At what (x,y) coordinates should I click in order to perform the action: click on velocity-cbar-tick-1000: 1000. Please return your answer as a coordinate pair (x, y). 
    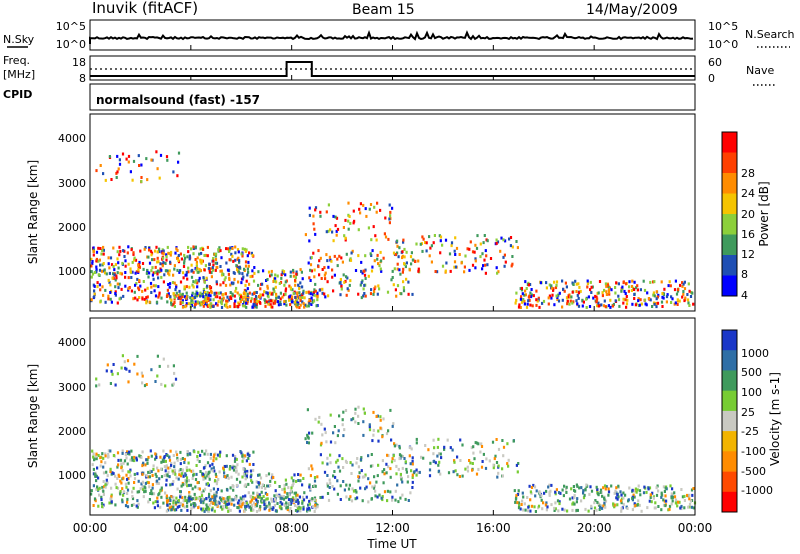
    Looking at the image, I should click on (755, 353).